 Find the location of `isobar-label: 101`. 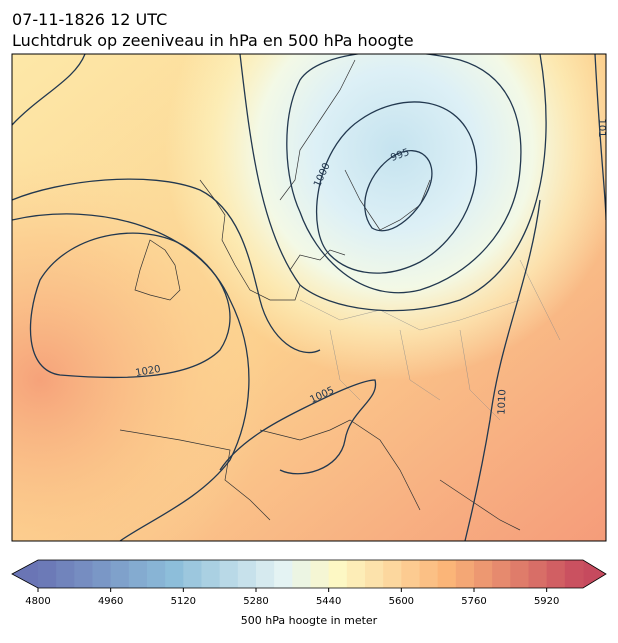

isobar-label: 101 is located at coordinates (601, 127).